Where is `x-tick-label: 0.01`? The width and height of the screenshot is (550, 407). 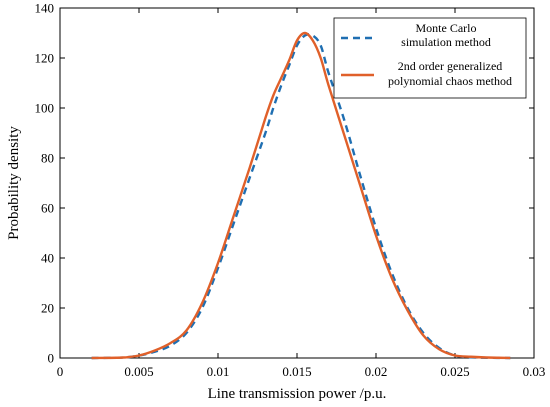
x-tick-label: 0.01 is located at coordinates (218, 371).